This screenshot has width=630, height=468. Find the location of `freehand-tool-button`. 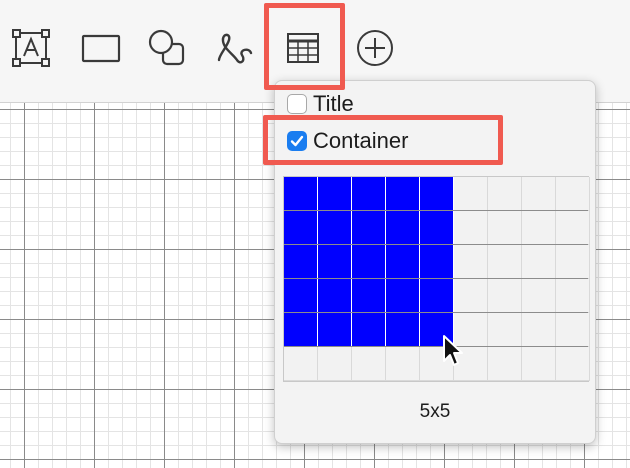

freehand-tool-button is located at coordinates (234, 48).